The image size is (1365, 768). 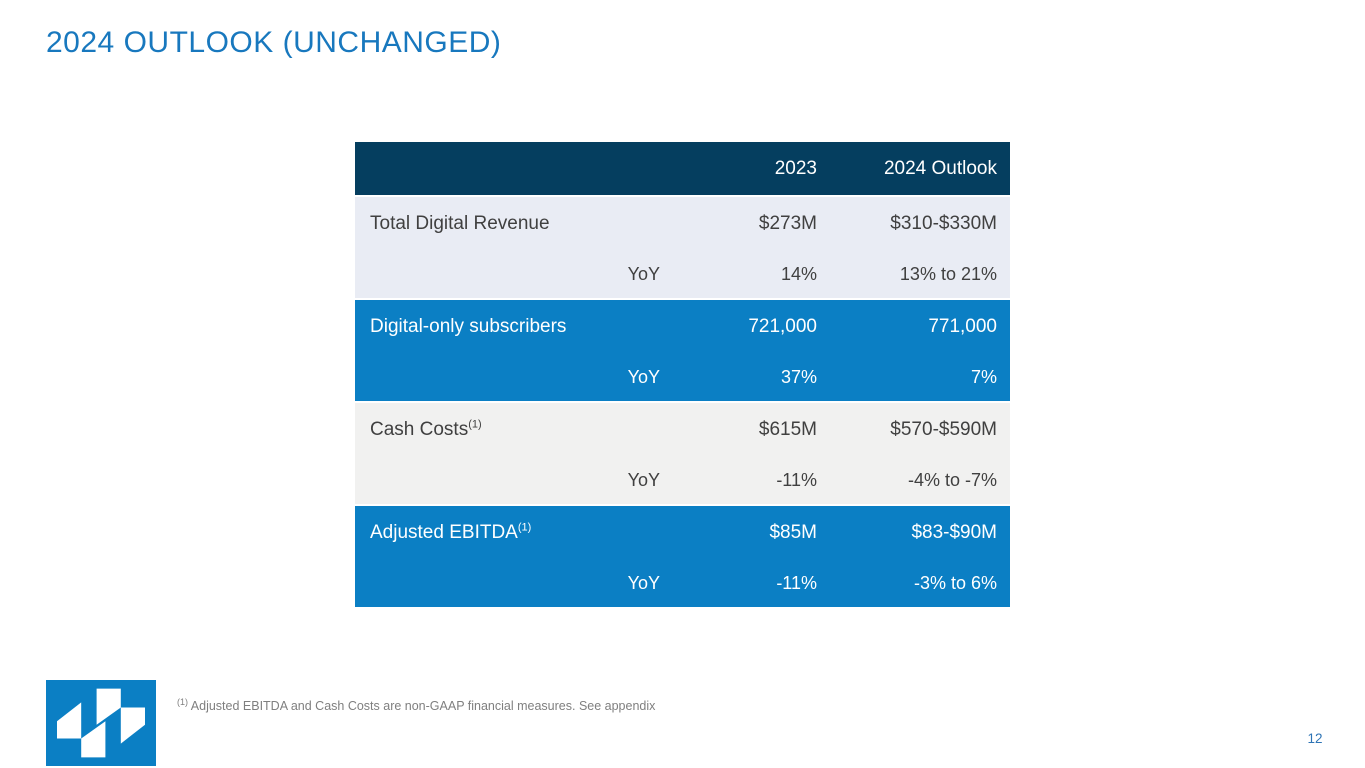 What do you see at coordinates (782, 326) in the screenshot?
I see `value-2023: 721,000` at bounding box center [782, 326].